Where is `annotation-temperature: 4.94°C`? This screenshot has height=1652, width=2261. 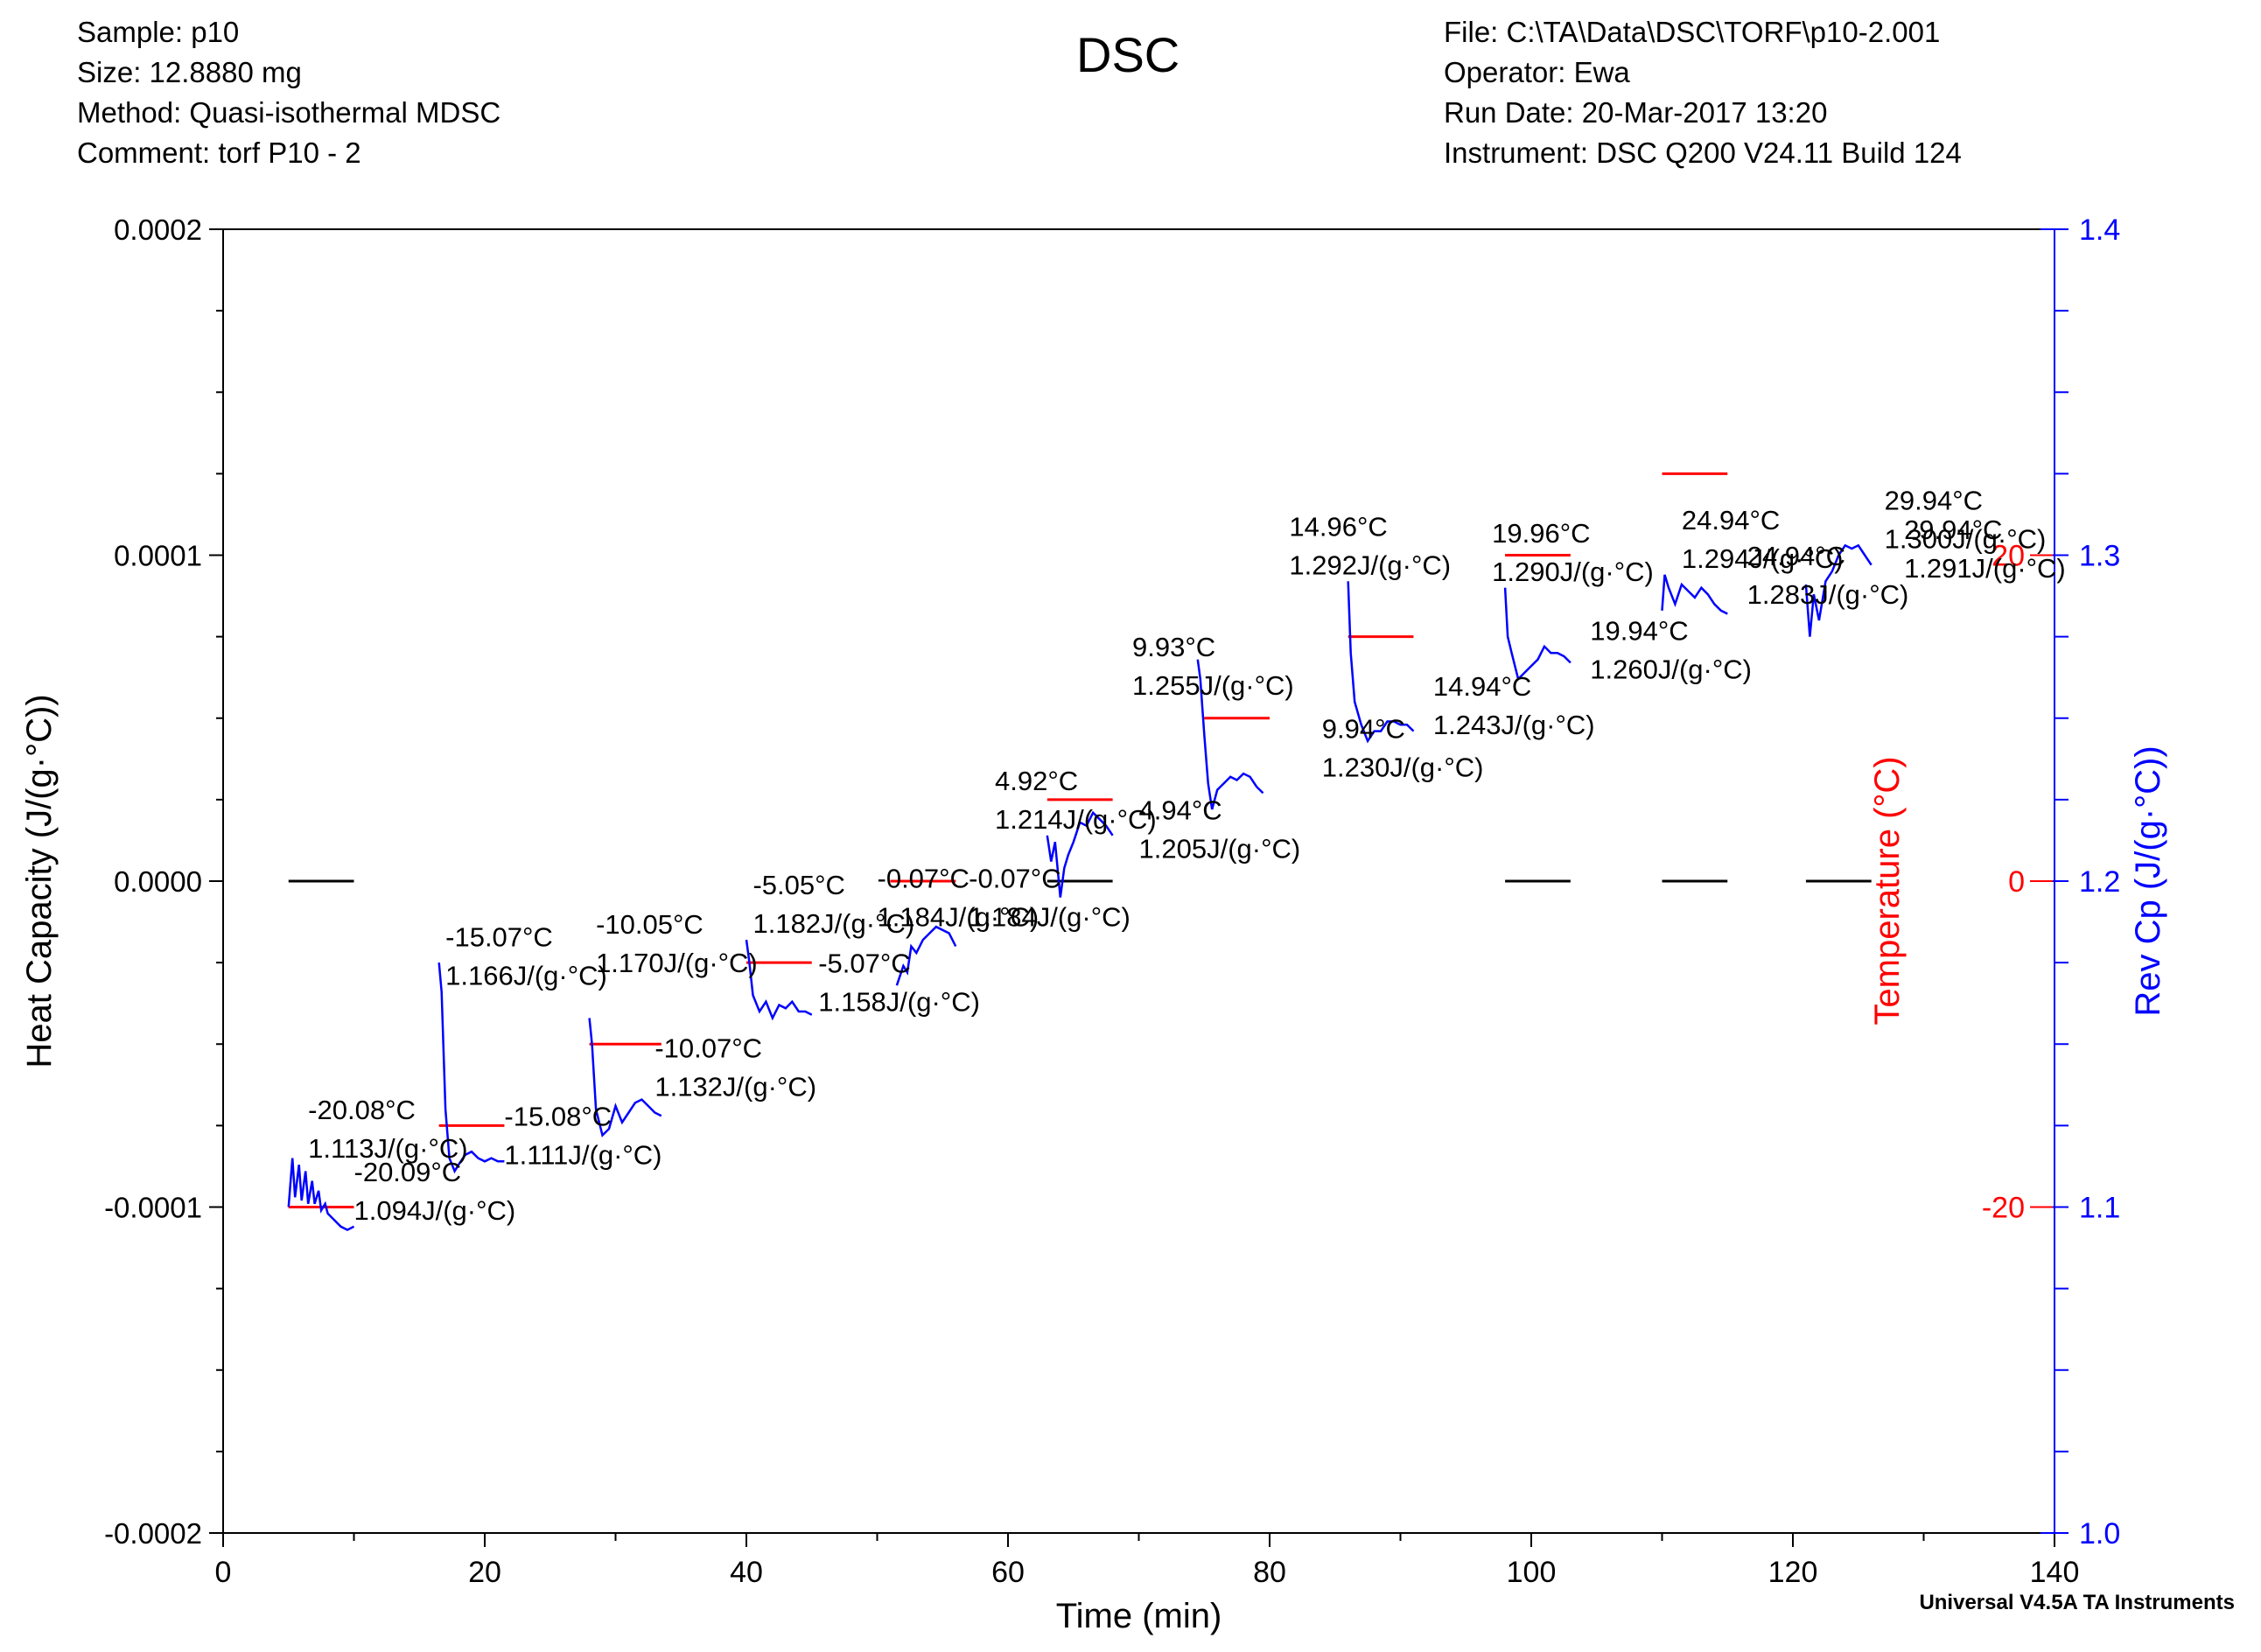
annotation-temperature: 4.94°C is located at coordinates (1180, 809).